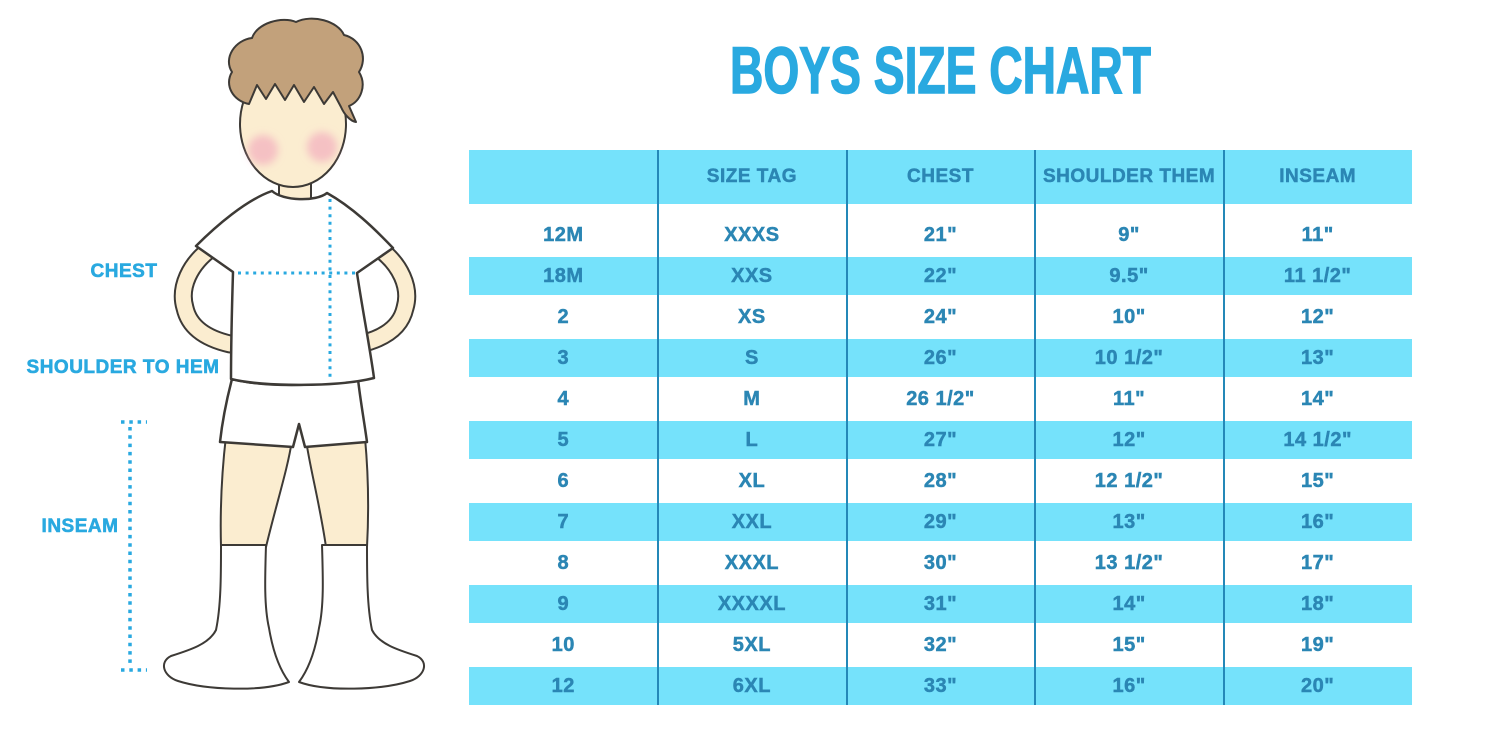 The width and height of the screenshot is (1500, 750). I want to click on table-cell: XXXS, so click(752, 235).